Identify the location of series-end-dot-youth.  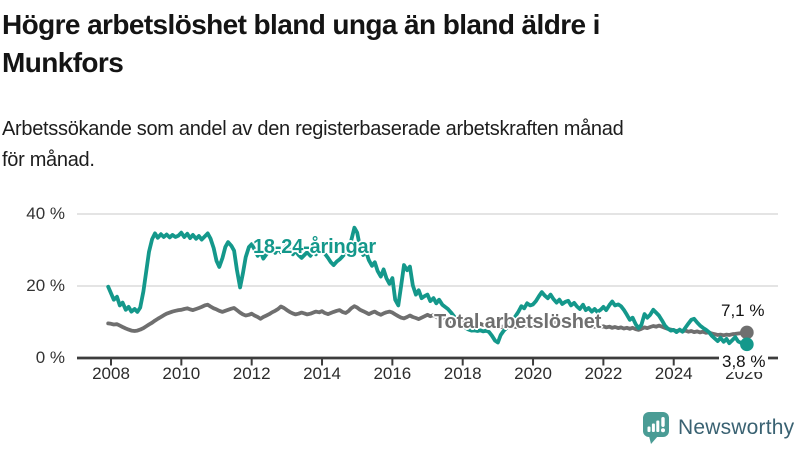
(747, 344).